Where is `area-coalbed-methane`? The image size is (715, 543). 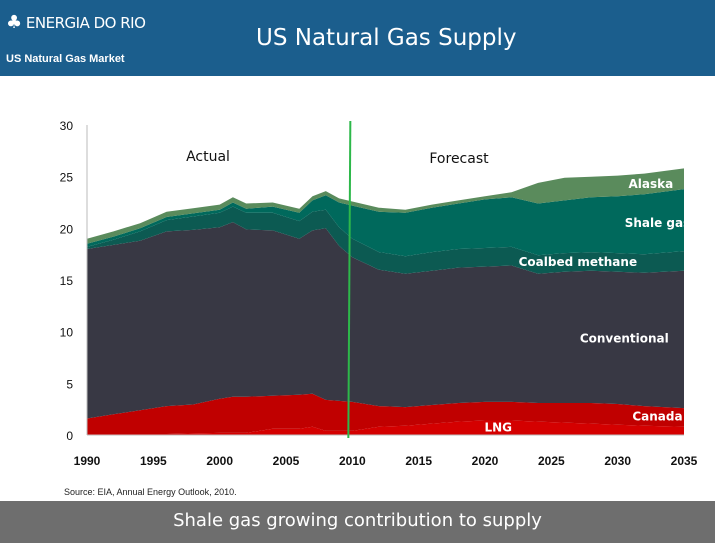 area-coalbed-methane is located at coordinates (385, 240).